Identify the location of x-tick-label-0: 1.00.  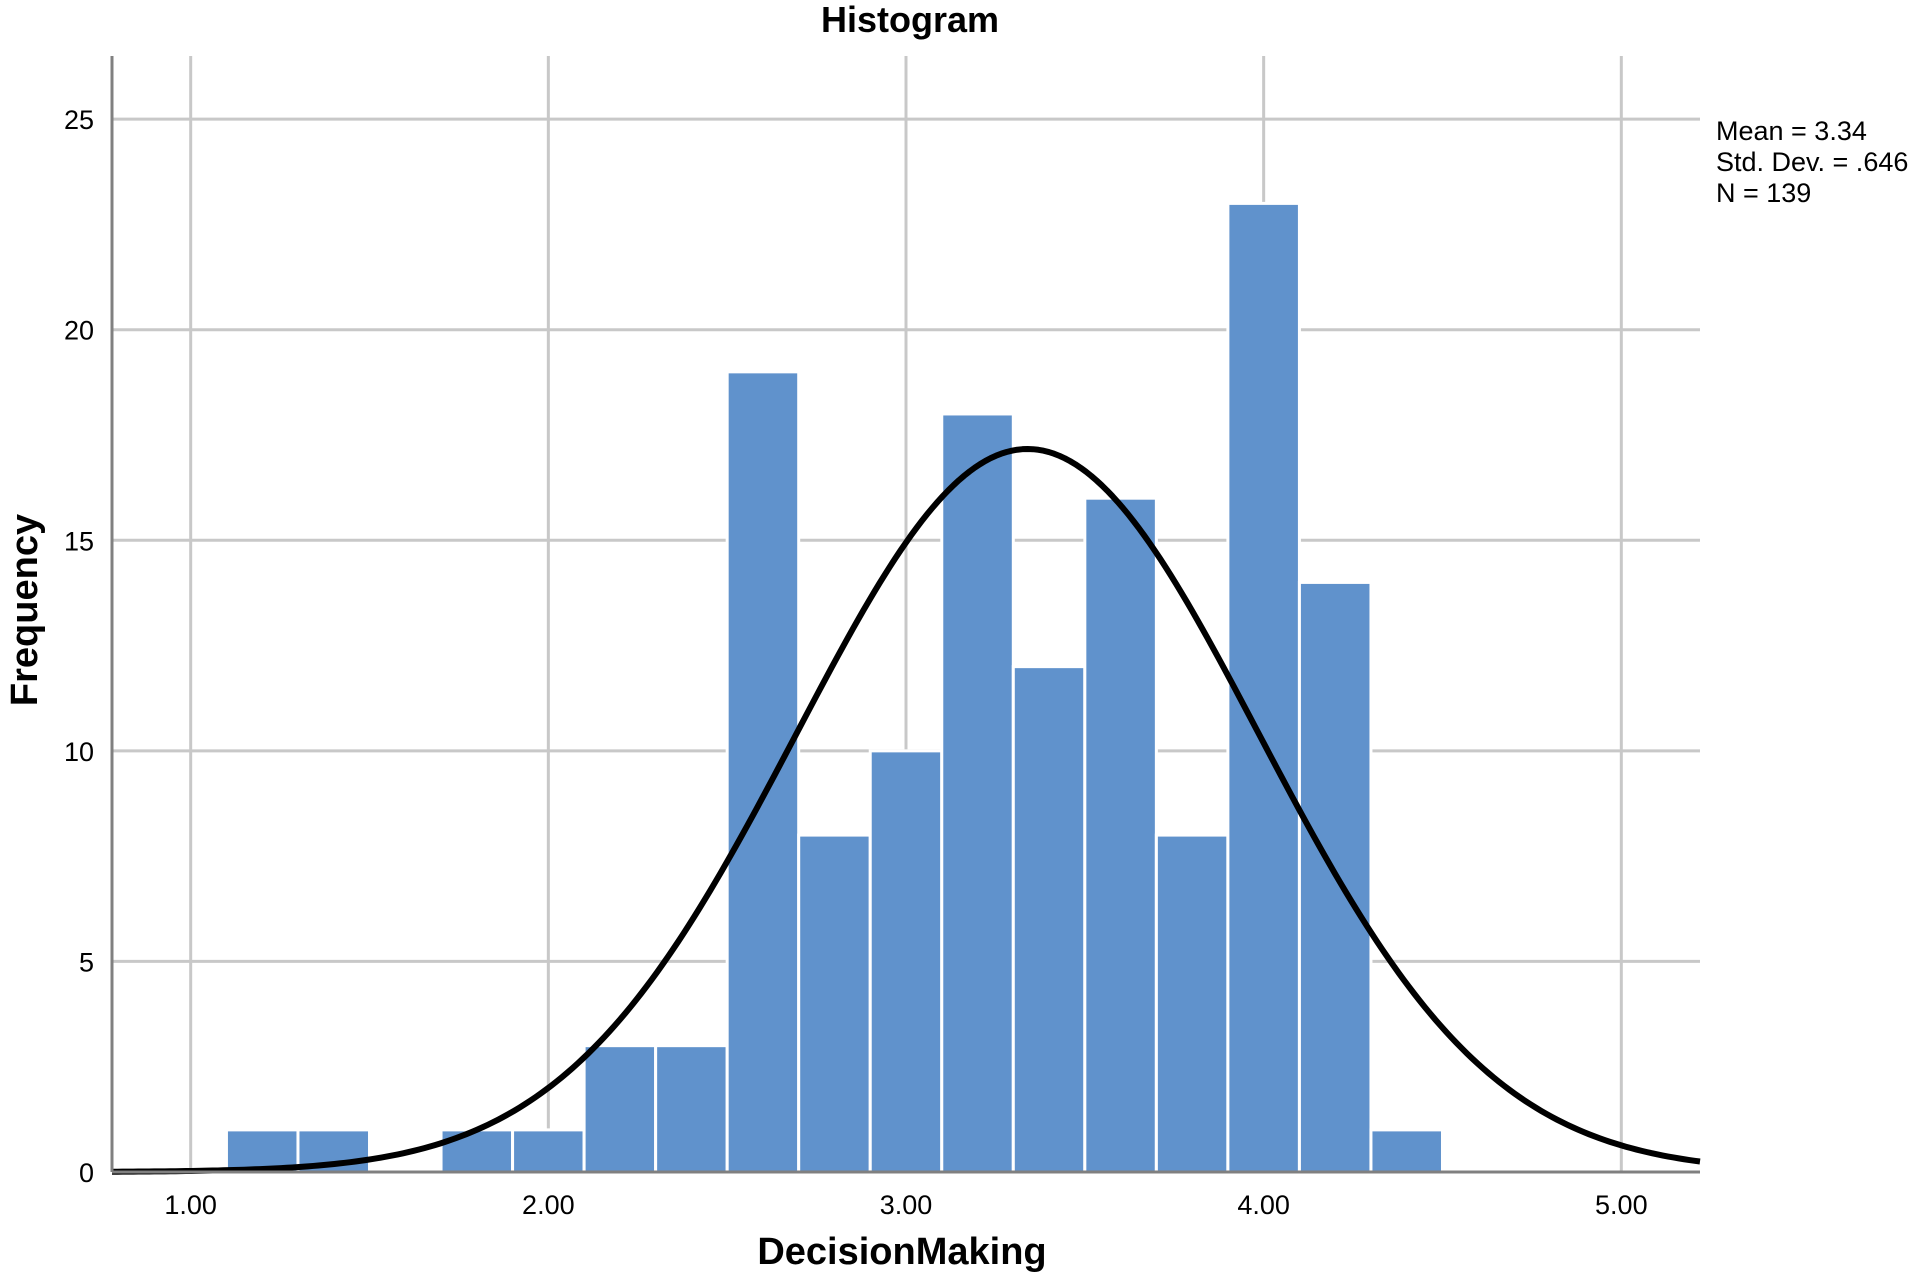
(190, 1205).